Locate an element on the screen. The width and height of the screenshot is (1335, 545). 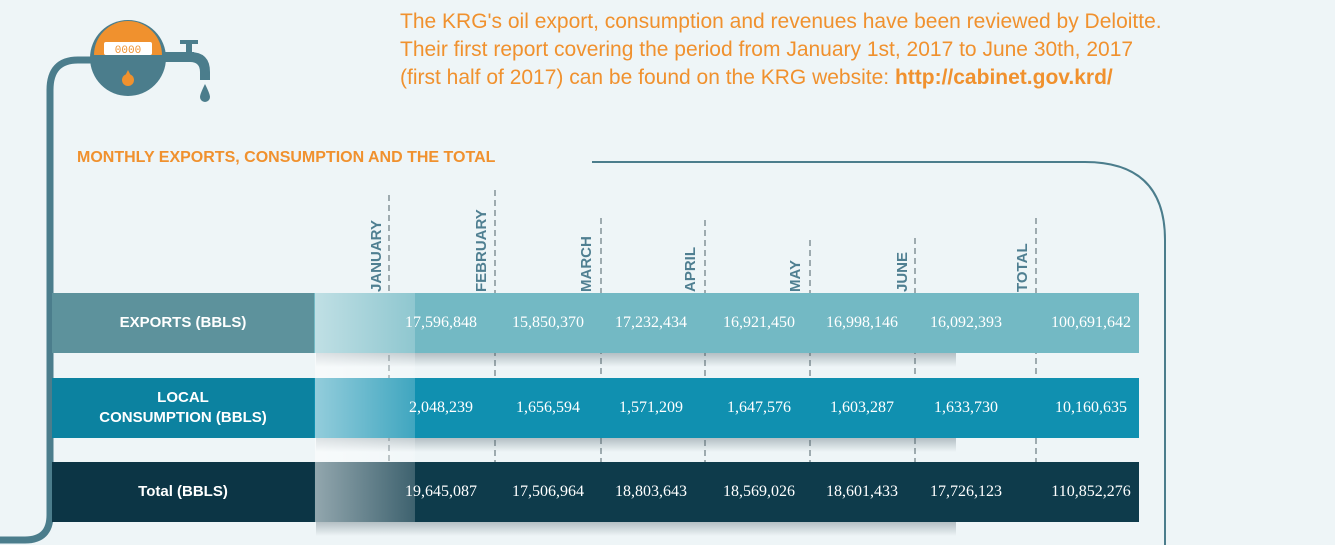
column-header-april: APRIL is located at coordinates (690, 269).